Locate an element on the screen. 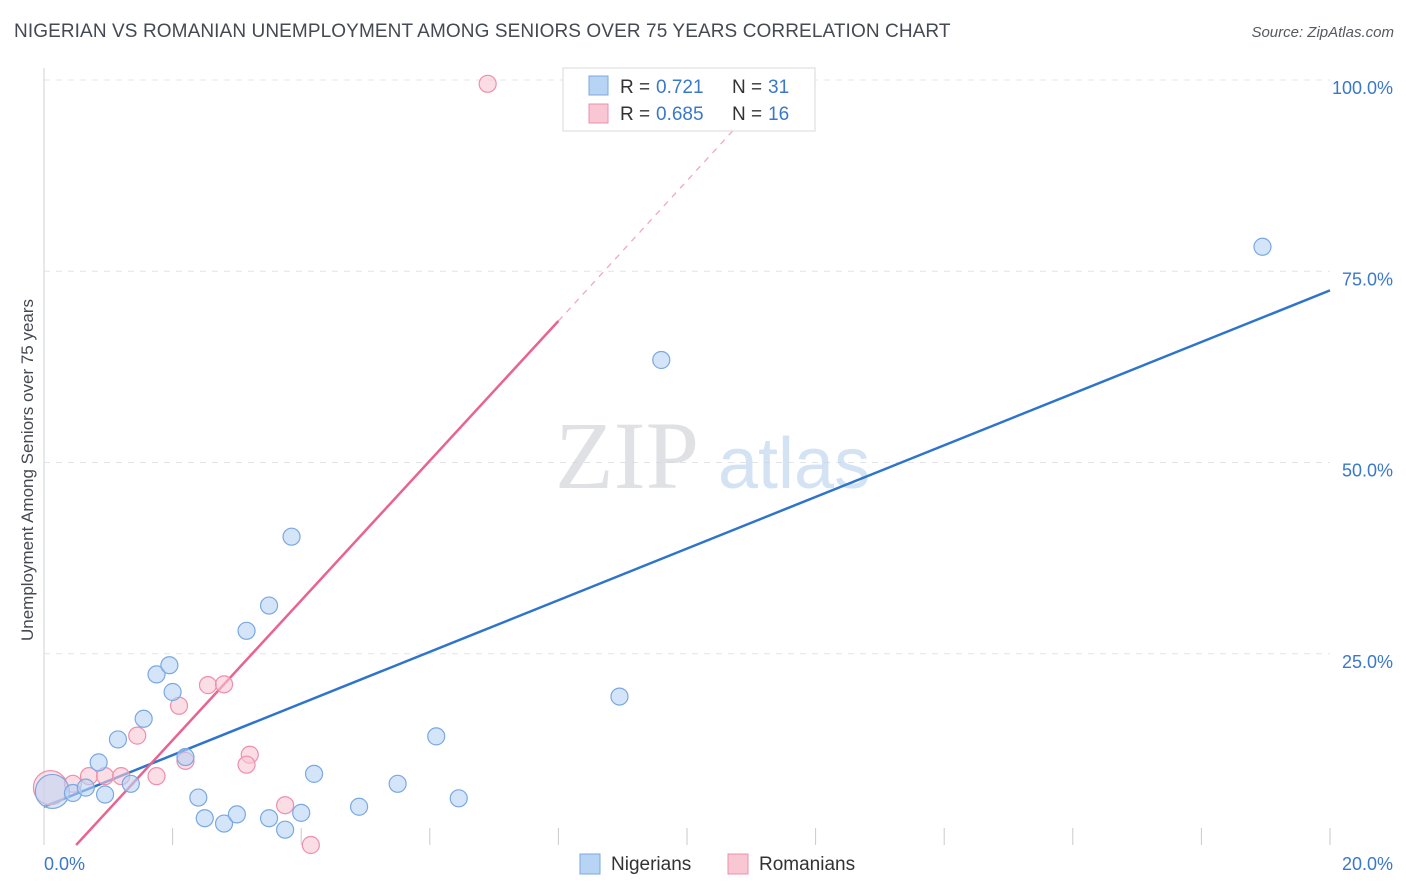 The width and height of the screenshot is (1406, 892). stats-n-value-2: 16 is located at coordinates (778, 114).